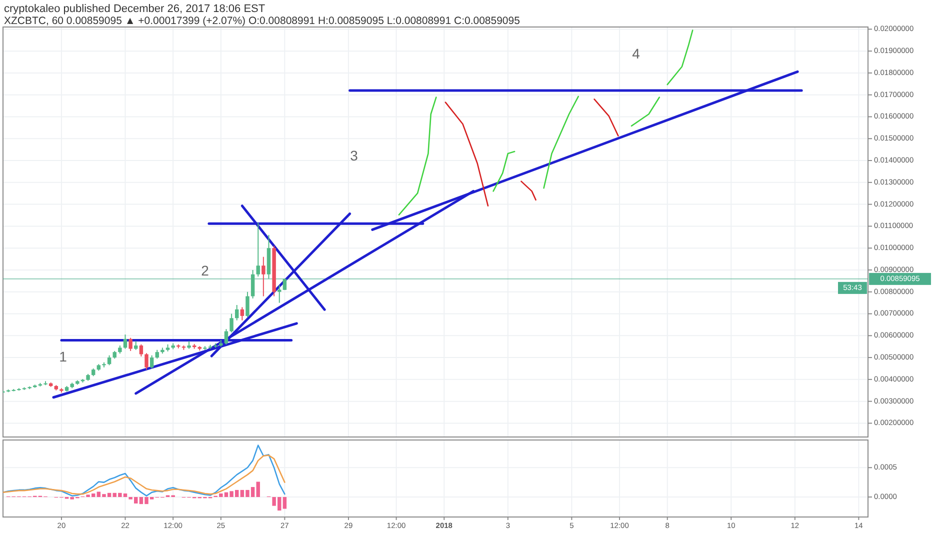 The image size is (932, 550). I want to click on chart-subtitle: cryptokaleo published December 26, 2017 18:06 EST, so click(135, 9).